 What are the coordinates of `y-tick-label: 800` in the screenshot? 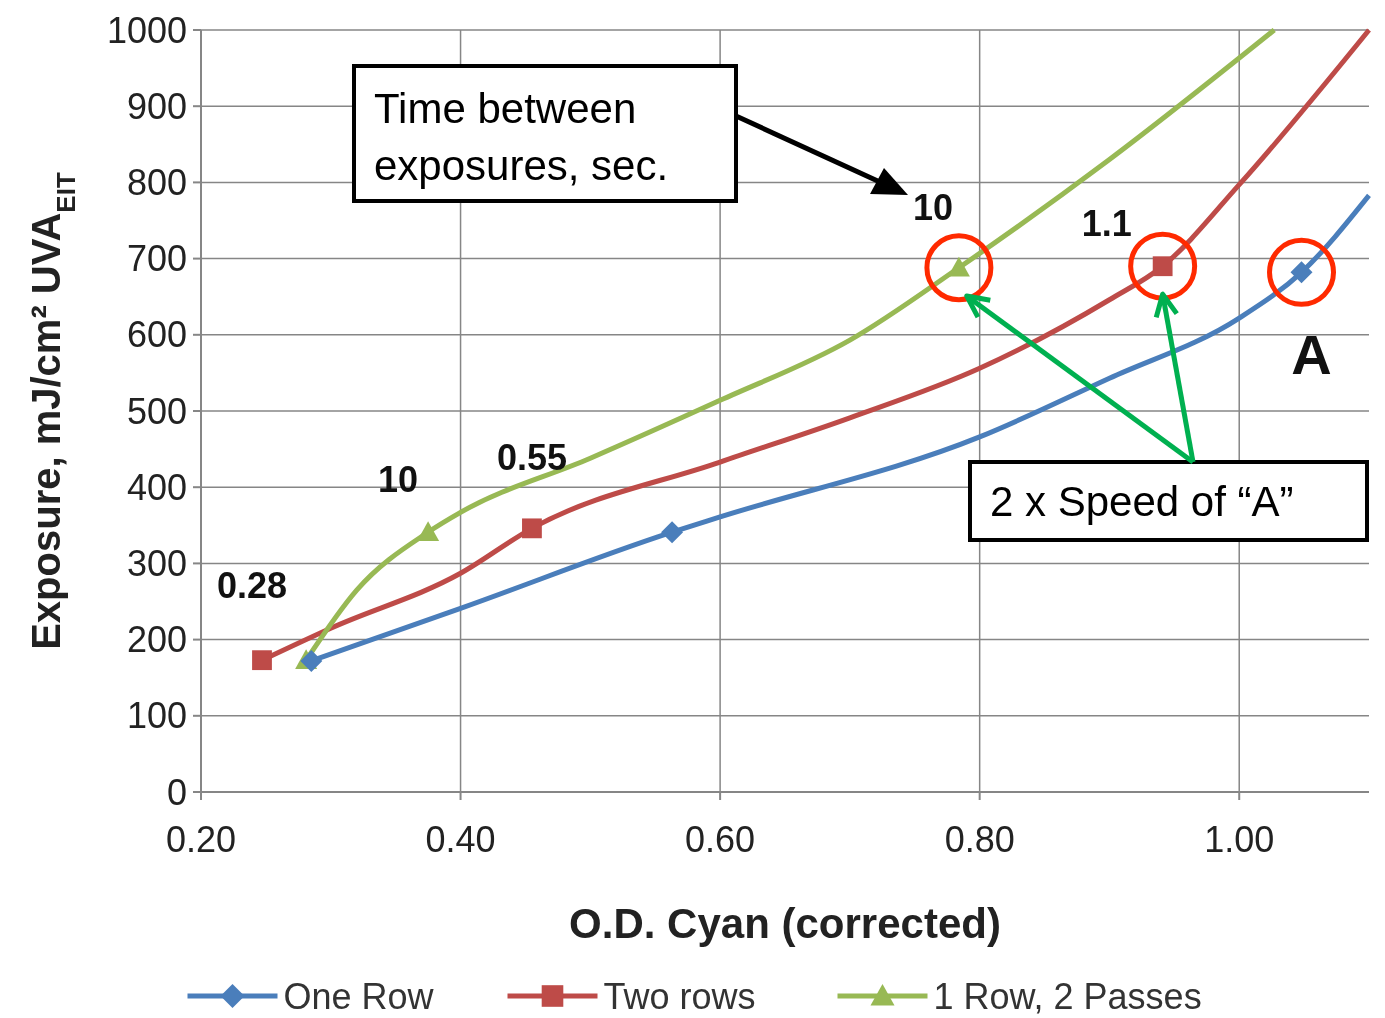 It's located at (156, 182).